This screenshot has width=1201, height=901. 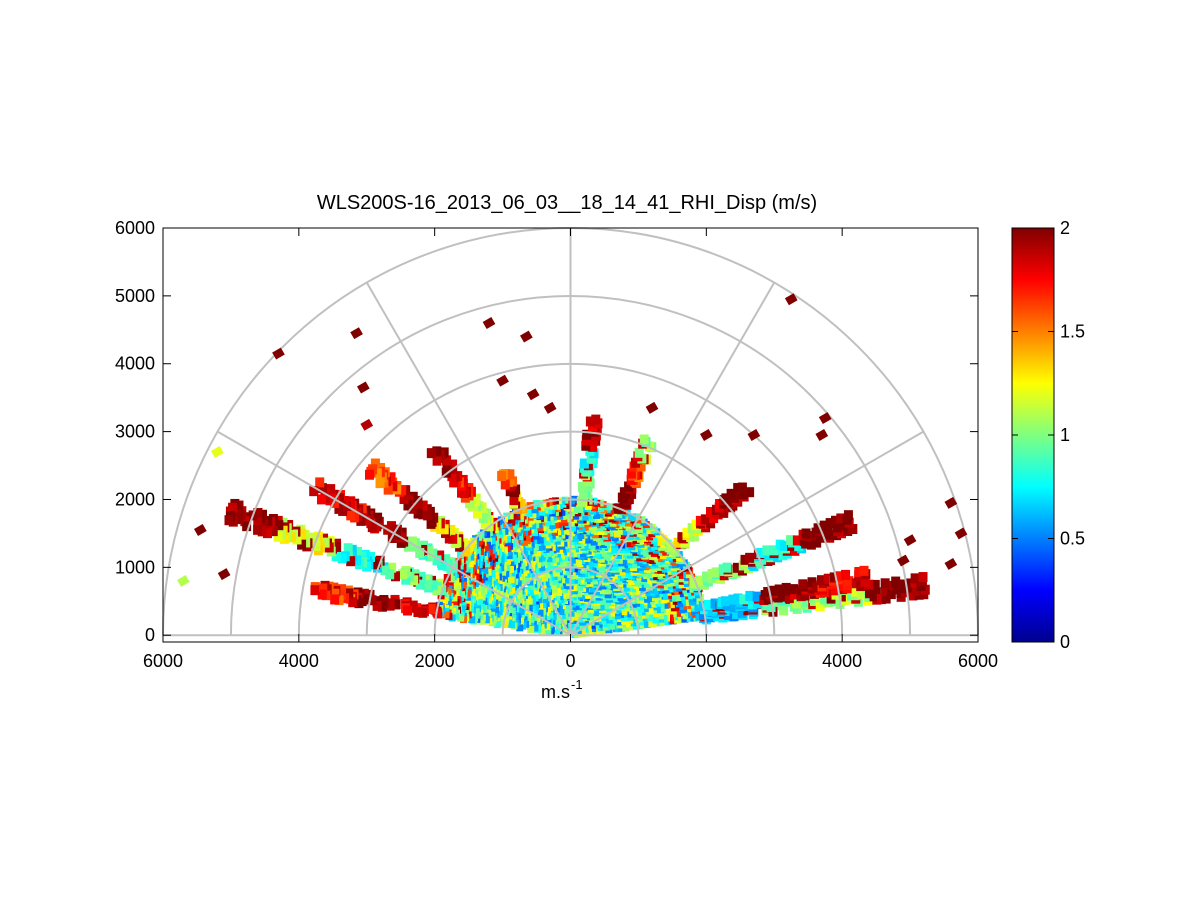 I want to click on x-axis-label: m.s, so click(x=555, y=692).